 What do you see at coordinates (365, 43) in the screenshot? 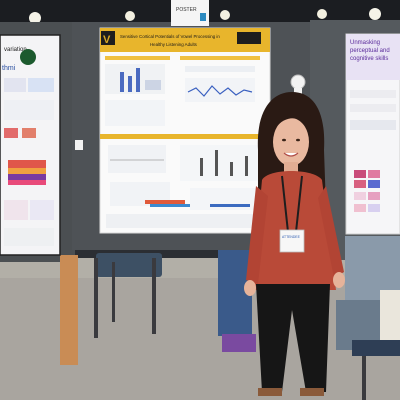
I see `right-poster-title-line1: Unmasking` at bounding box center [365, 43].